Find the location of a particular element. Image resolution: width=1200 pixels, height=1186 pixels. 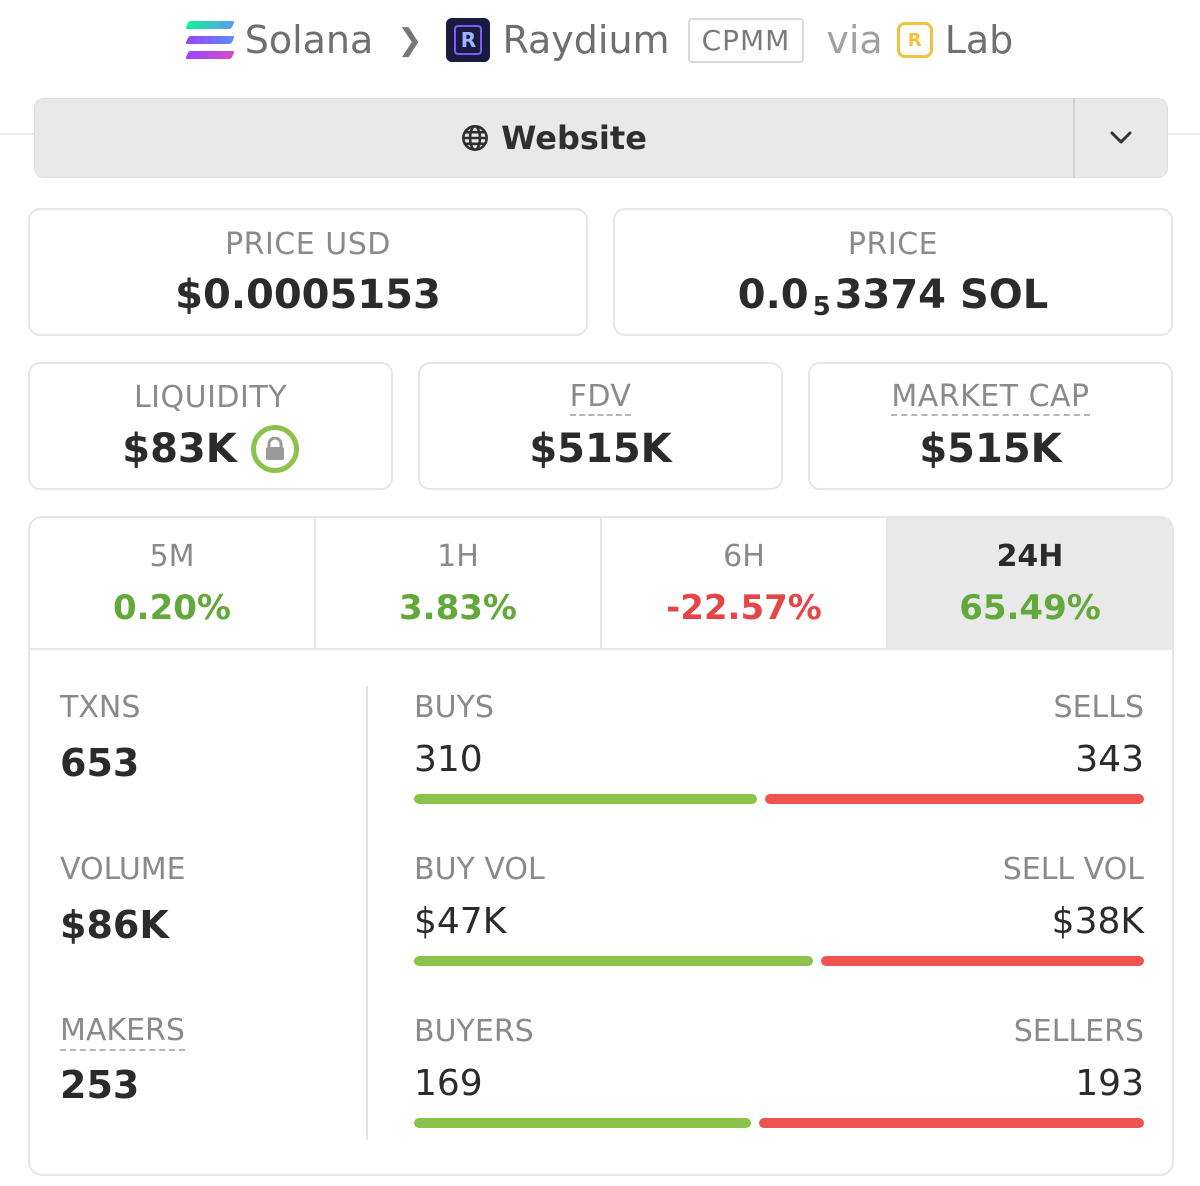

chain-name: Solana is located at coordinates (309, 40).